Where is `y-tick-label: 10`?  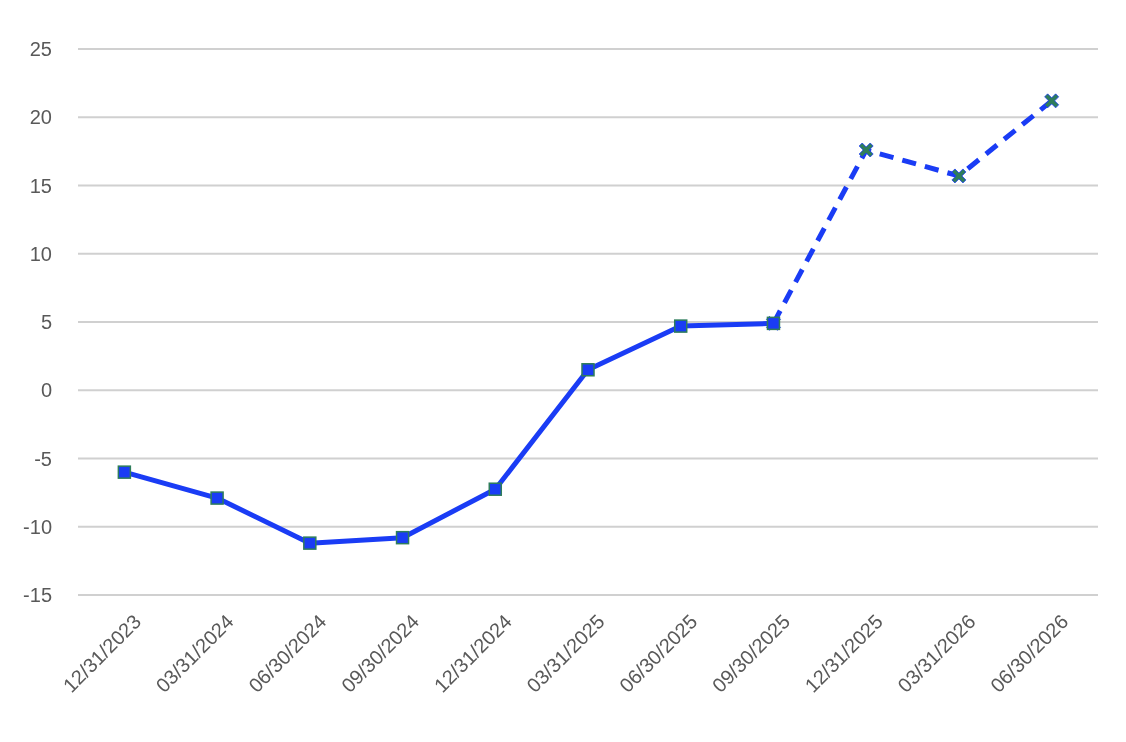
y-tick-label: 10 is located at coordinates (40, 253).